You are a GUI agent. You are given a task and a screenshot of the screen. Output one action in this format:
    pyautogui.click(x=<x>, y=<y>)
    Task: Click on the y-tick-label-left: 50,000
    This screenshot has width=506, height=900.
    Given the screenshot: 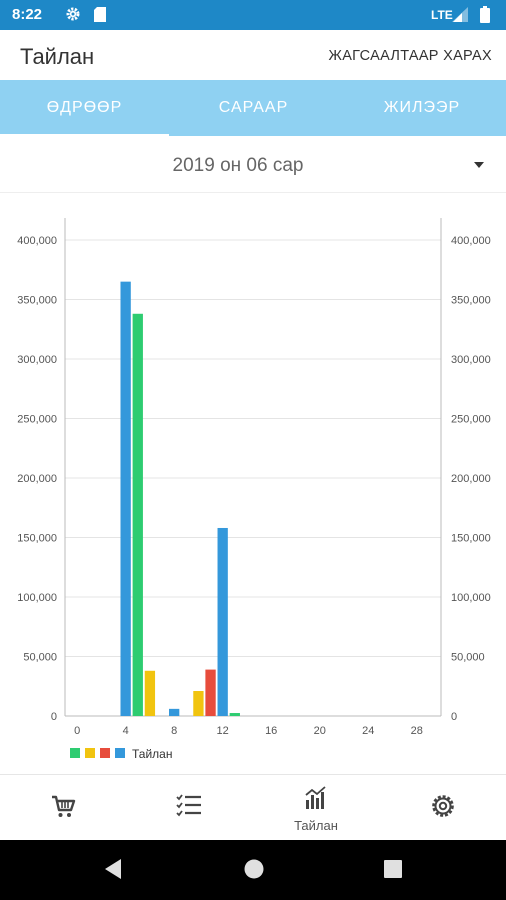 What is the action you would take?
    pyautogui.click(x=40, y=658)
    